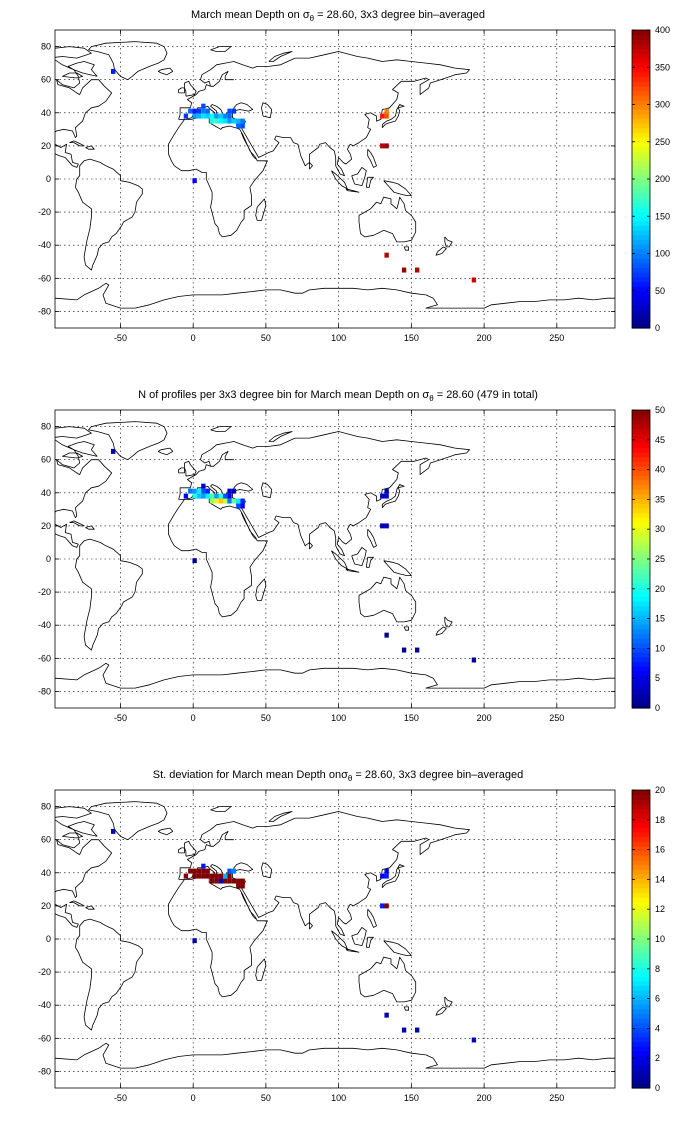  I want to click on colorbar-tick-label: 14, so click(660, 879).